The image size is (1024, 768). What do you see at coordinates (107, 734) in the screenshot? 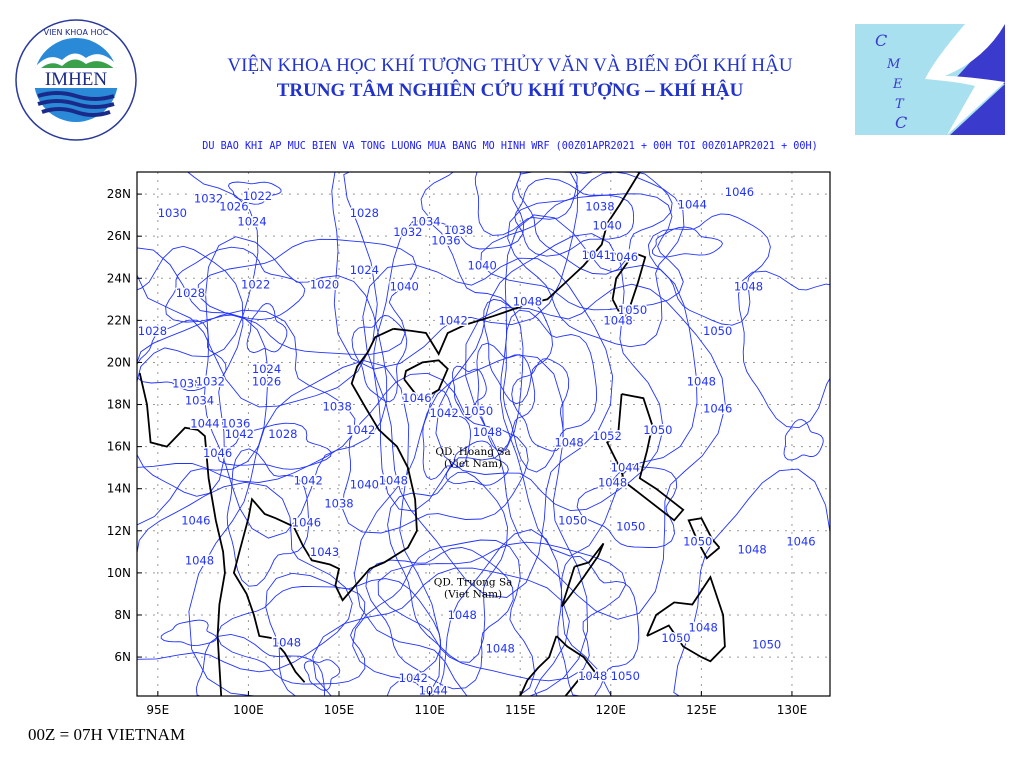
I see `timezone-note: 00Z = 07H VIETNAM` at bounding box center [107, 734].